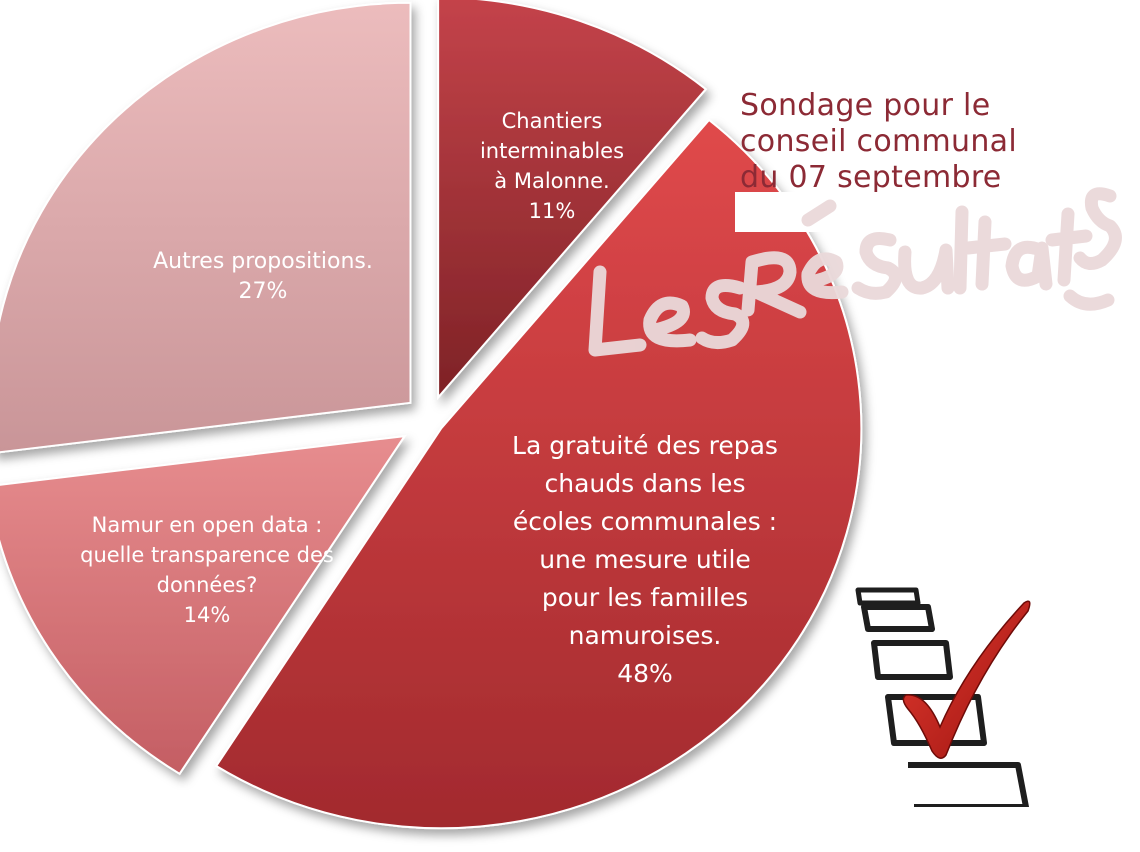 This screenshot has height=852, width=1140. Describe the element at coordinates (552, 166) in the screenshot. I see `slice-label-chantiers-malonne: Chantiers interminables à Malonne. 11%` at that location.